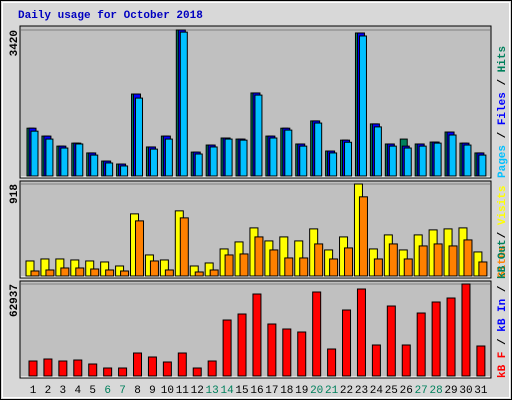  Describe the element at coordinates (503, 206) in the screenshot. I see `legend-entry: Visits` at that location.